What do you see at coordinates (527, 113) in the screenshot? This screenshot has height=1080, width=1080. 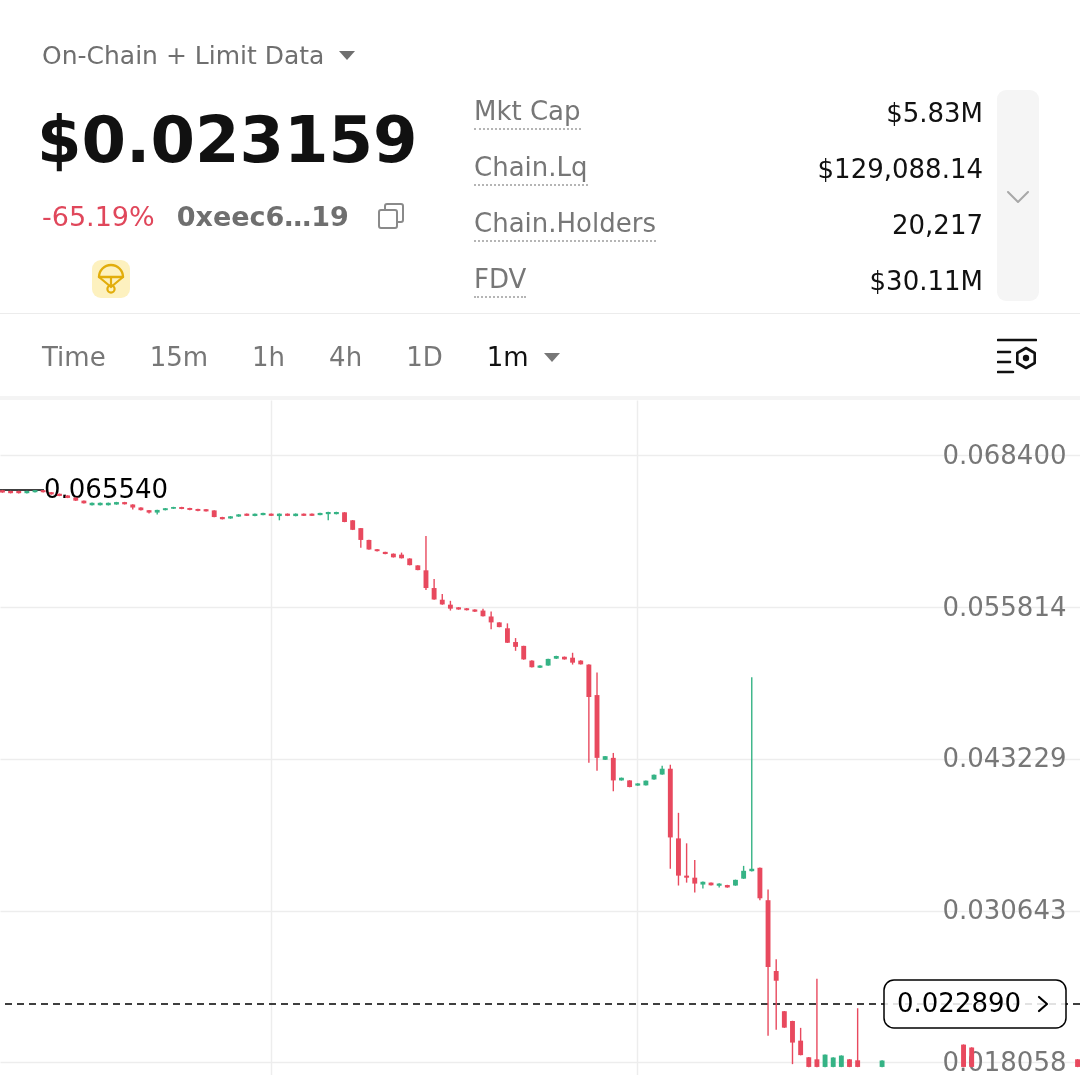 I see `text: Mkt Cap` at bounding box center [527, 113].